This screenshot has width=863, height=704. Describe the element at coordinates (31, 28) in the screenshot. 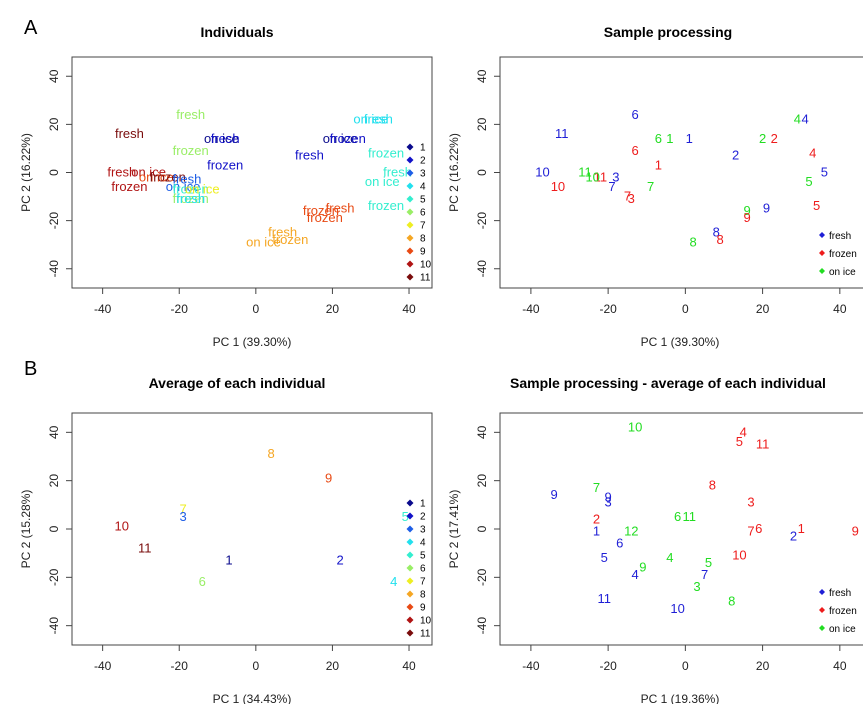

I see `panel-letter-a: A` at that location.